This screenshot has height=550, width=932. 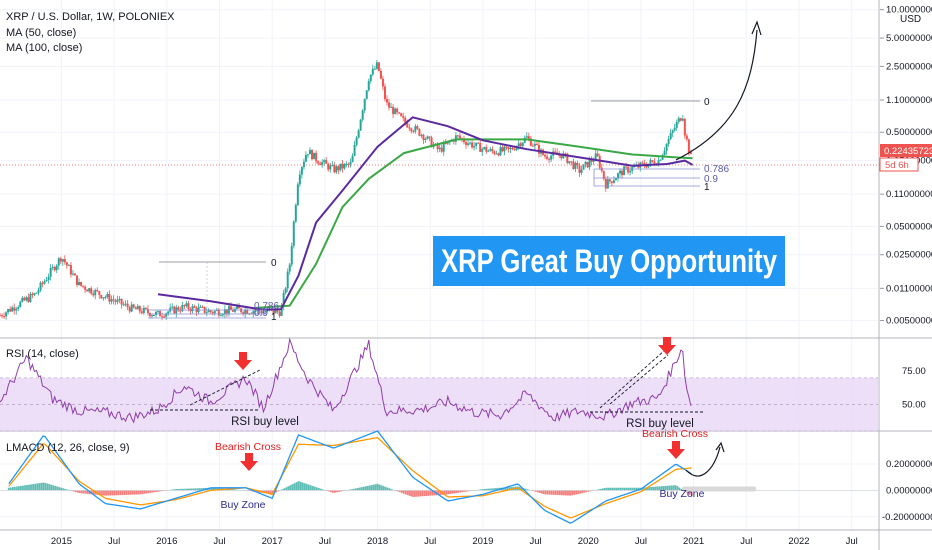 What do you see at coordinates (711, 179) in the screenshot?
I see `fib-2020-09: 0.9` at bounding box center [711, 179].